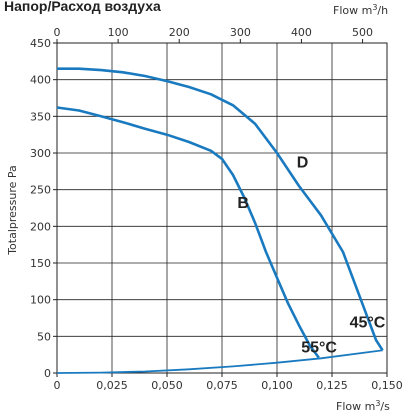  Describe the element at coordinates (360, 10) in the screenshot. I see `x2-axis-label: Flow m3/h` at that location.